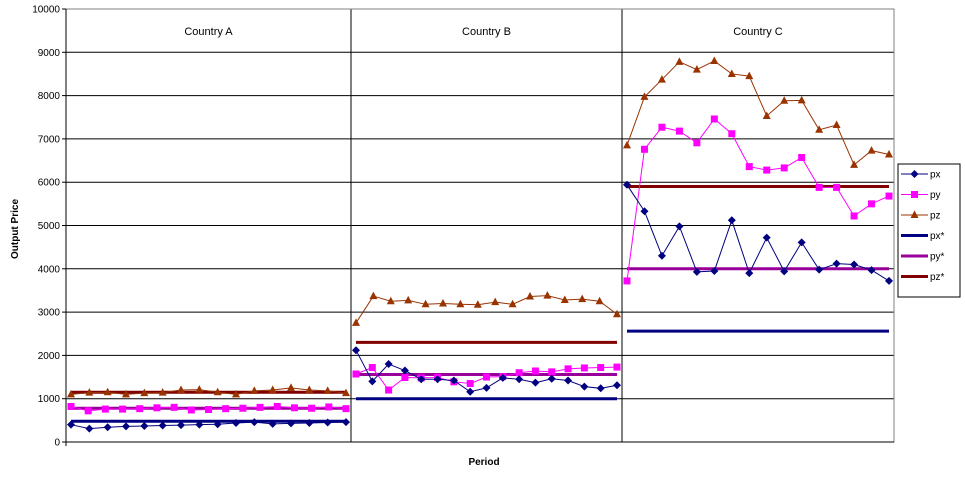 This screenshot has height=481, width=965. I want to click on legend-label: py, so click(935, 195).